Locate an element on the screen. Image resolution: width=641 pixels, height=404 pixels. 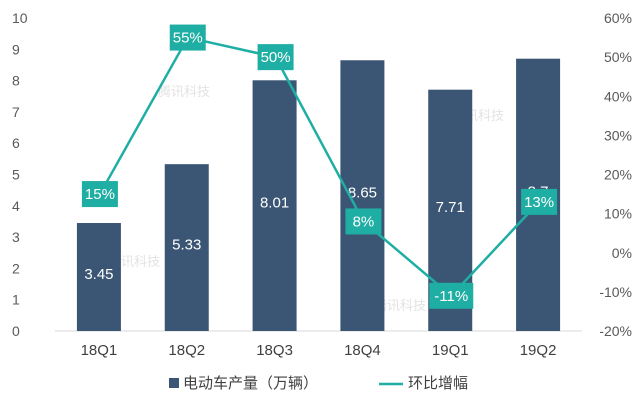
right-axis-tick-label: 40% is located at coordinates (618, 96).